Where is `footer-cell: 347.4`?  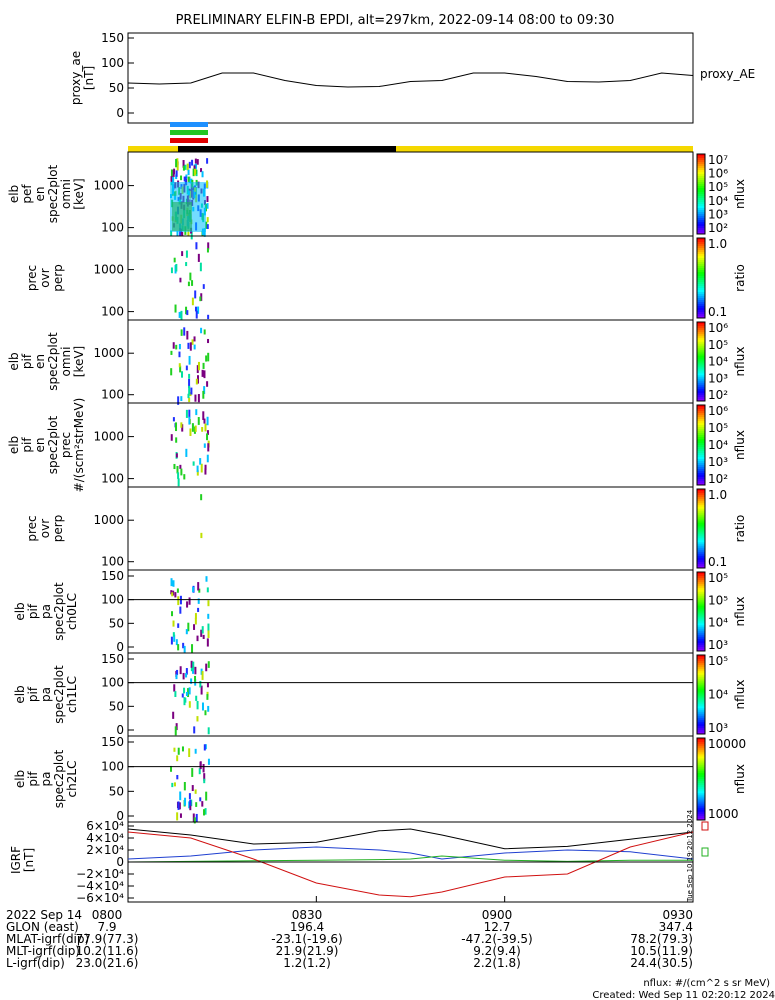 footer-cell: 347.4 is located at coordinates (676, 927).